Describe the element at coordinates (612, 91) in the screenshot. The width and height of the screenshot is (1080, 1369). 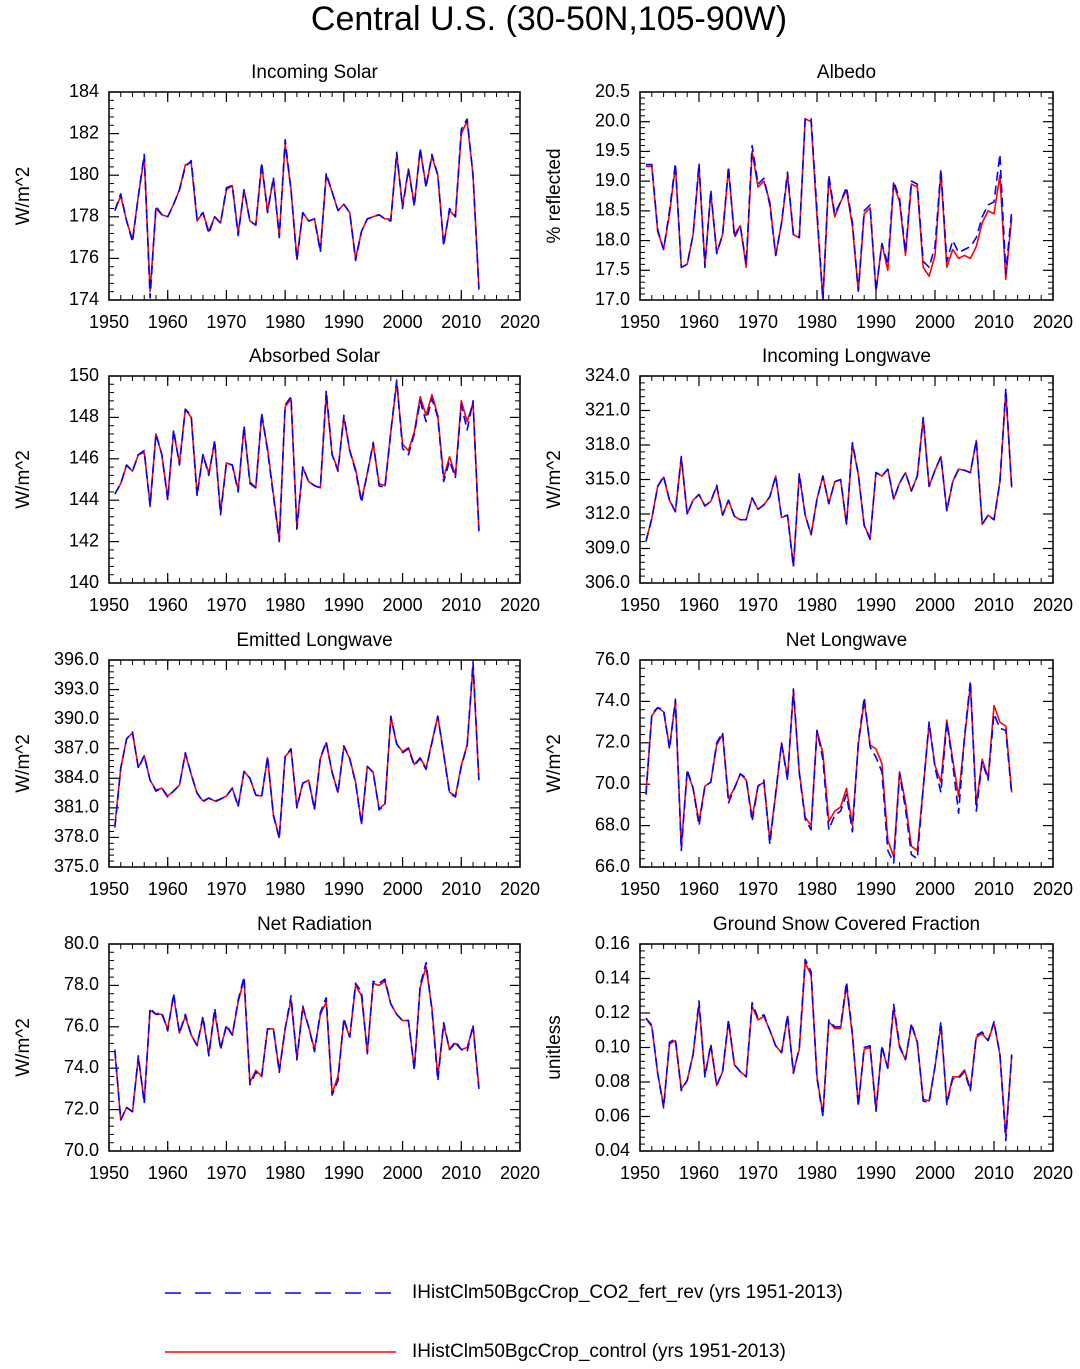
I see `y-tick-label: 20.5` at that location.